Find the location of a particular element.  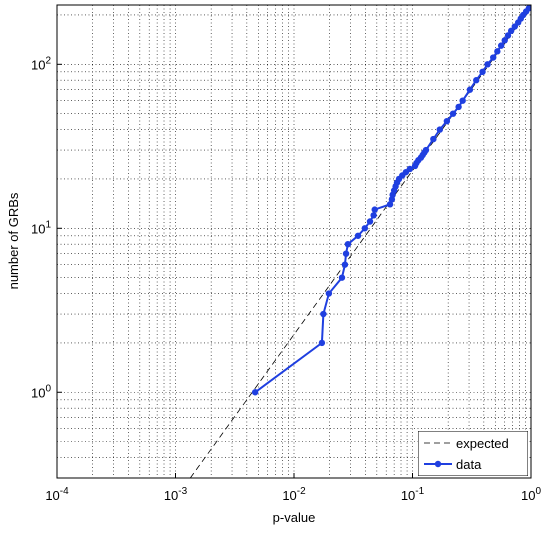

tick-label-exponent: -1 is located at coordinates (419, 491).